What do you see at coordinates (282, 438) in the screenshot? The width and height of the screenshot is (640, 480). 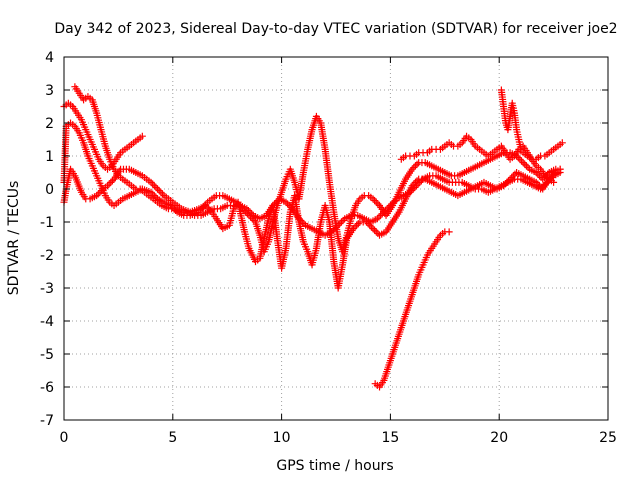 I see `x-tick-label: 10` at bounding box center [282, 438].